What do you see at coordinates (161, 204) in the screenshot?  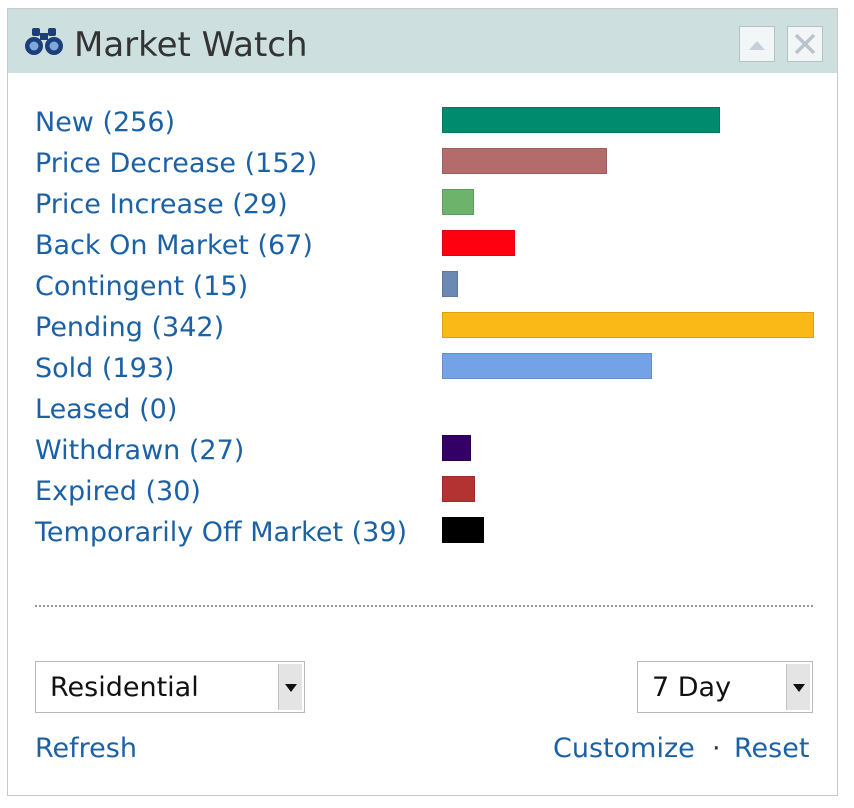 I see `status-link: Price Increase (29)` at bounding box center [161, 204].